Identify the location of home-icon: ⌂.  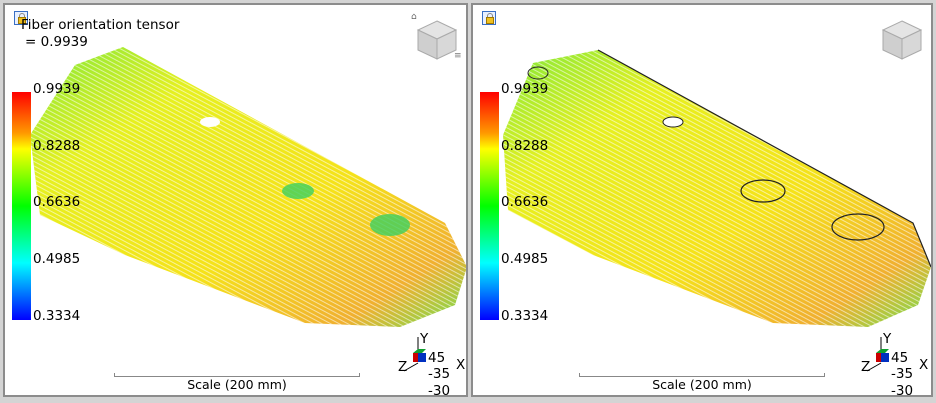
(414, 17).